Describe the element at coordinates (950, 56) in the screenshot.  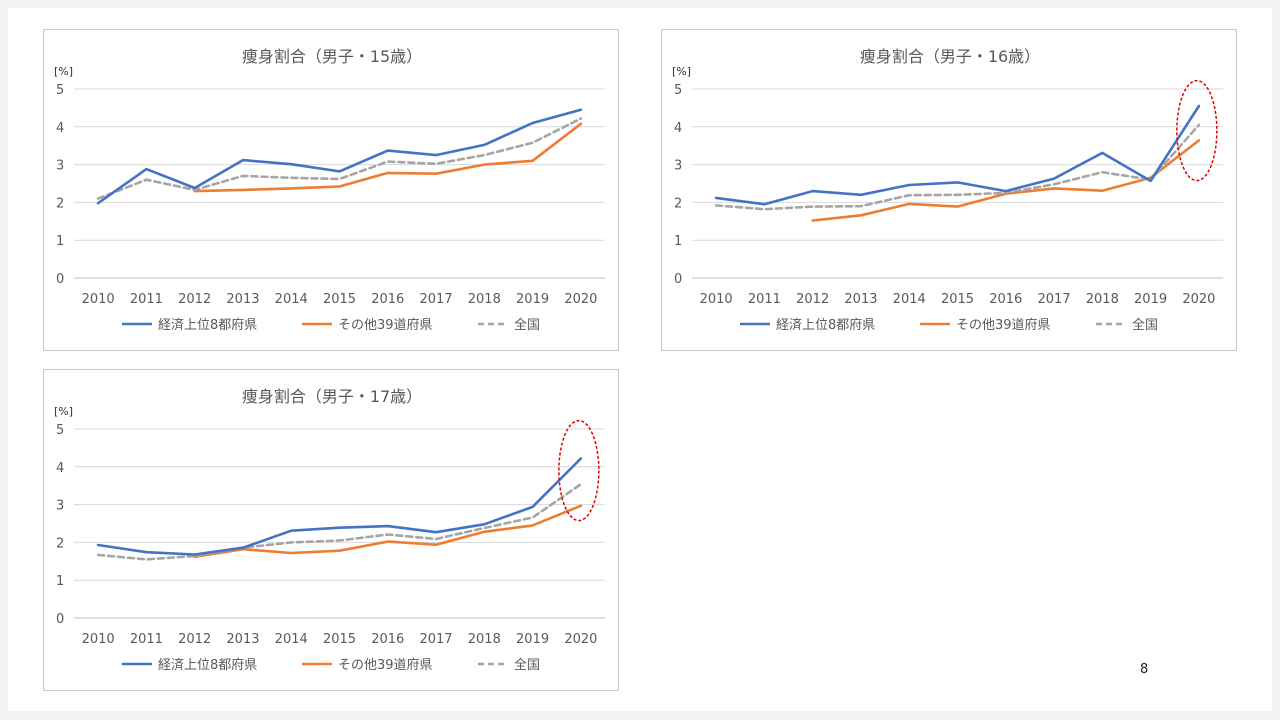
I see `chart-title: 痩身割合（男子・16歳）` at that location.